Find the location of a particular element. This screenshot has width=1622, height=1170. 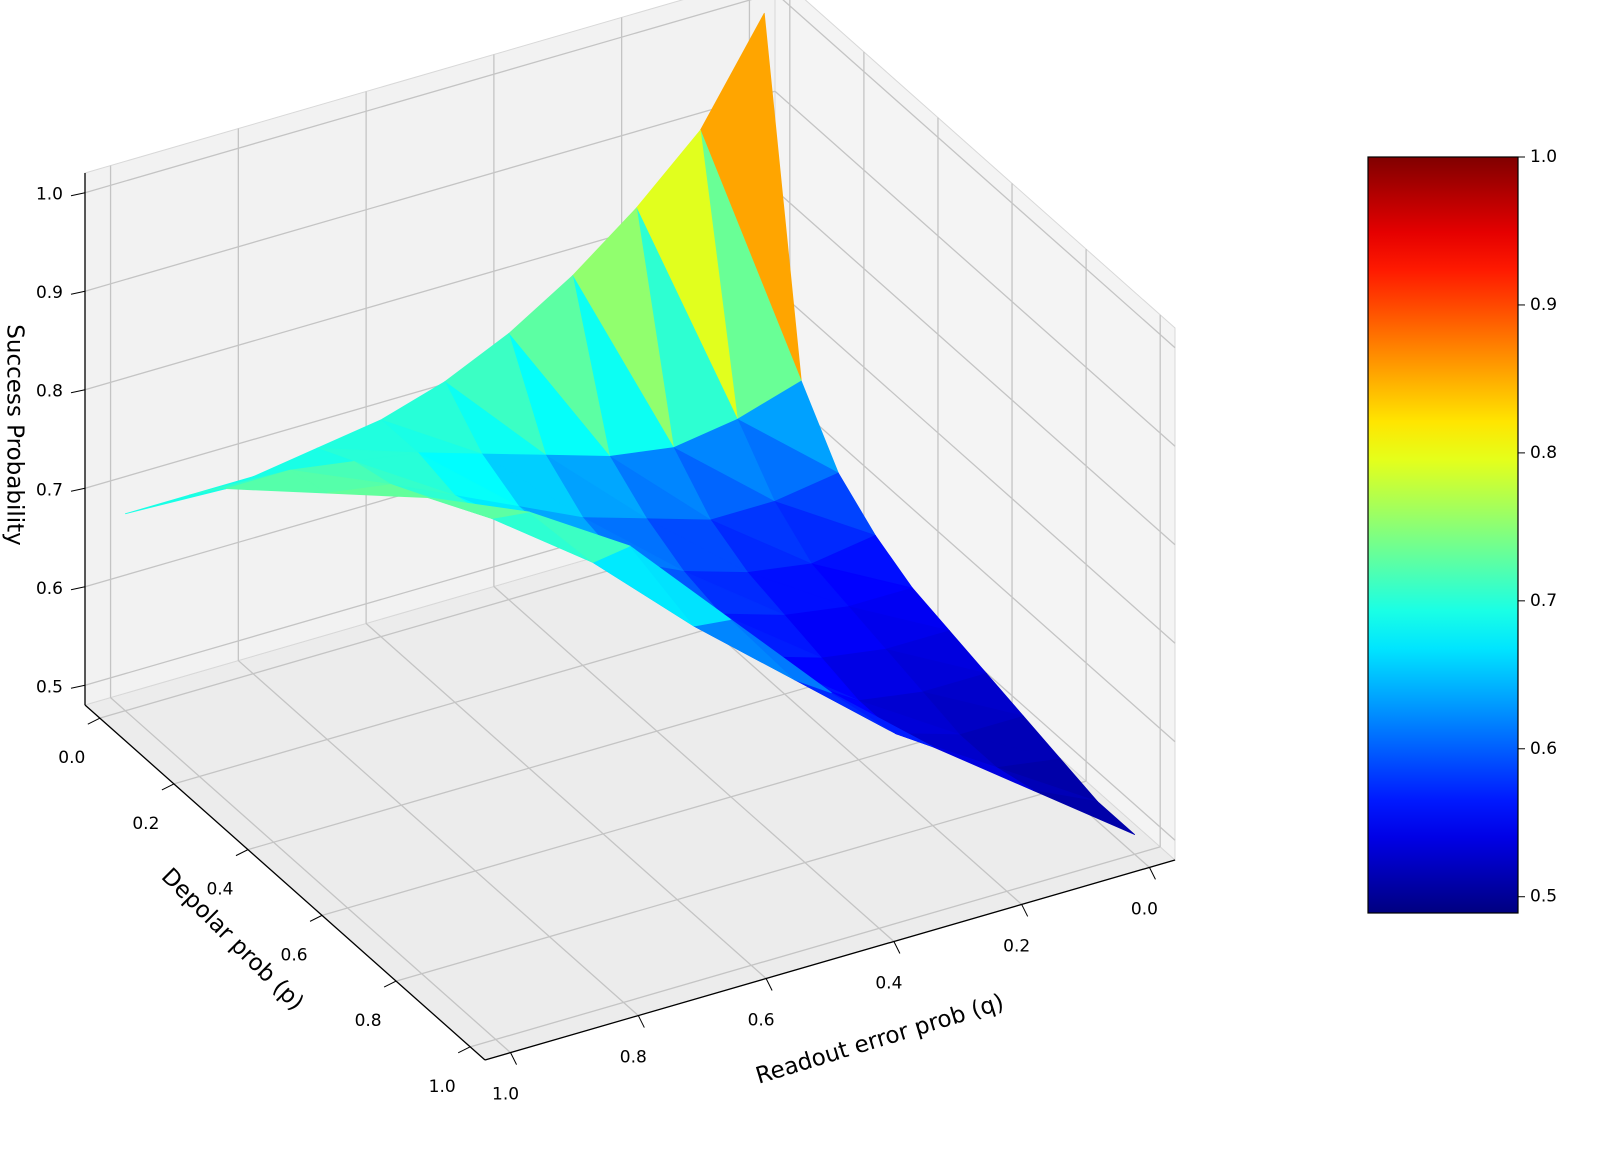

colorbar-tick-label: 0.8 is located at coordinates (1543, 453).